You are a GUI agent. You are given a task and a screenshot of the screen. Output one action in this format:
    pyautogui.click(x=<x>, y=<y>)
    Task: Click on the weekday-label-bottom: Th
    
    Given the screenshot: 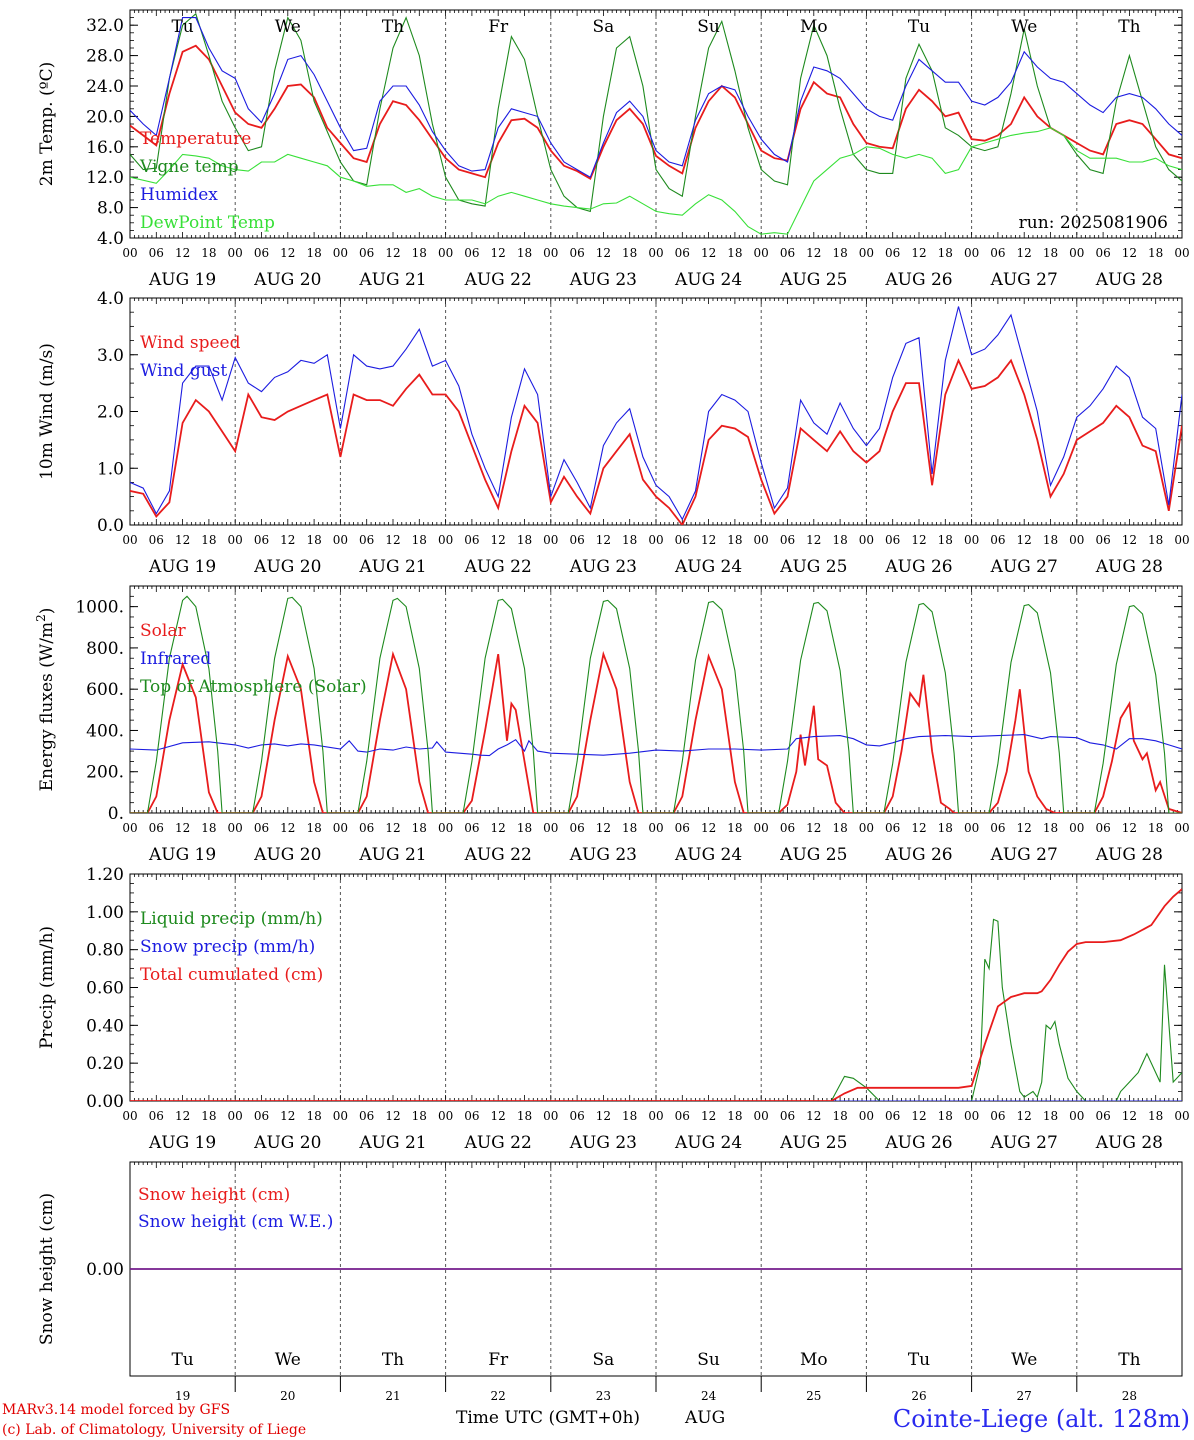 What is the action you would take?
    pyautogui.click(x=1129, y=1360)
    